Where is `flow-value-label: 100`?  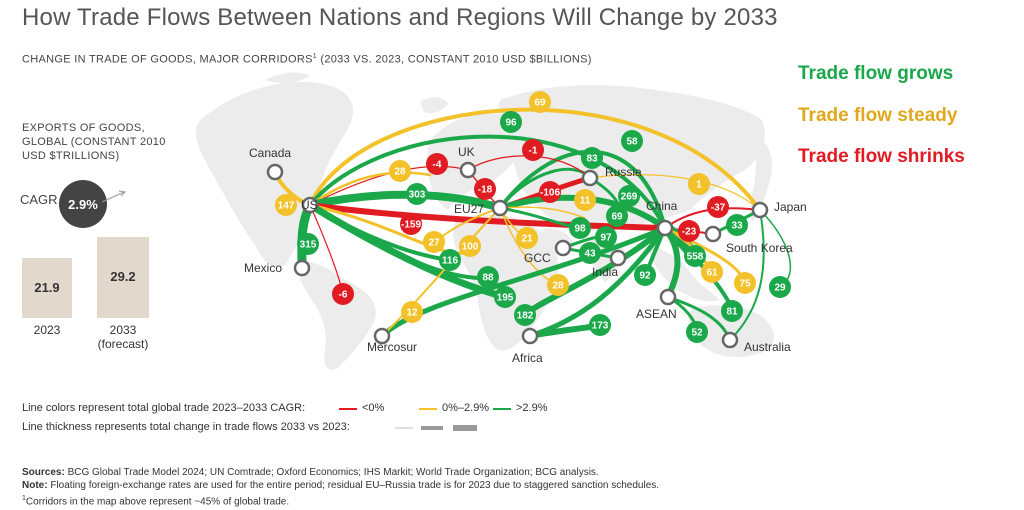 flow-value-label: 100 is located at coordinates (470, 247).